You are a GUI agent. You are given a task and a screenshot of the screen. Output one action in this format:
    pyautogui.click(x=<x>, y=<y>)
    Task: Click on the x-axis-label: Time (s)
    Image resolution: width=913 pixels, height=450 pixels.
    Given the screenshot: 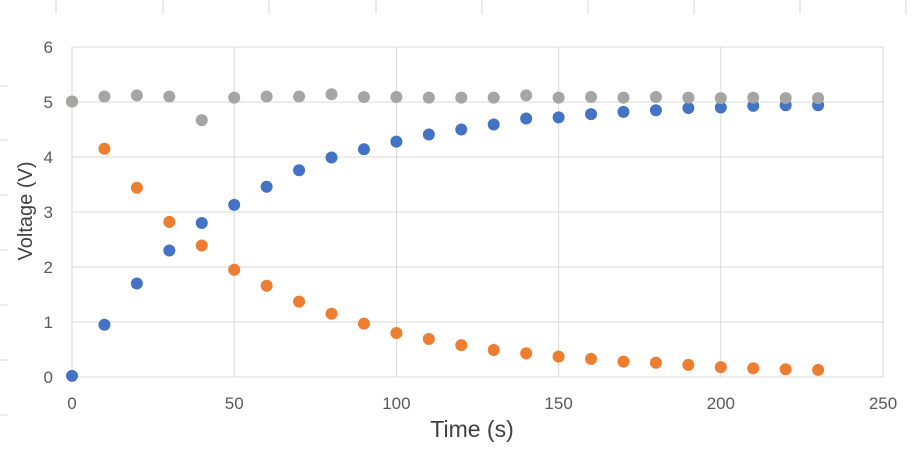 What is the action you would take?
    pyautogui.click(x=471, y=429)
    